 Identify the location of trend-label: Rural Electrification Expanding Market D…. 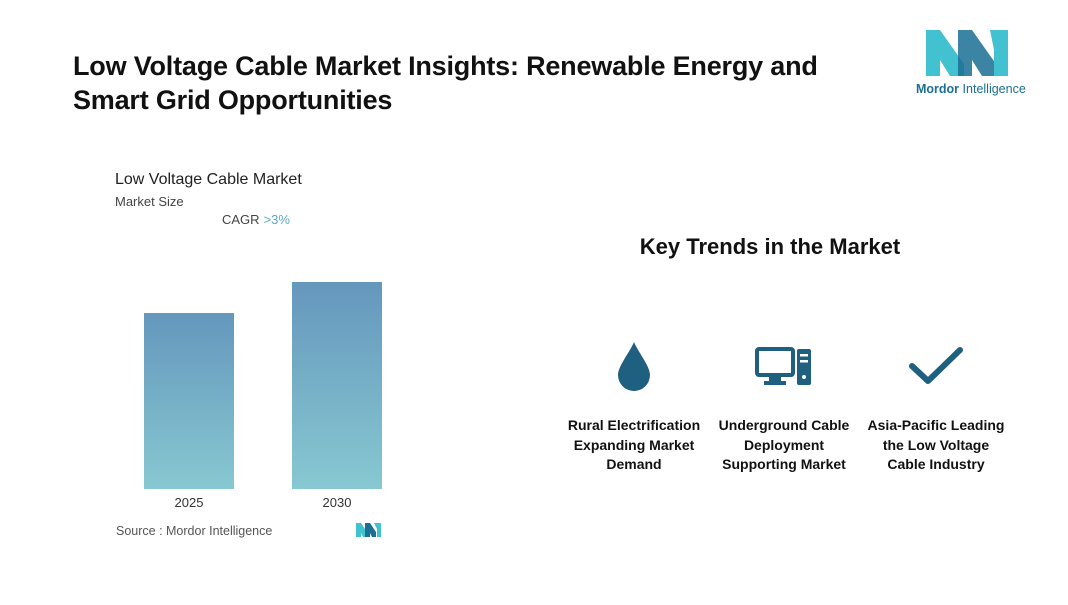
(634, 444).